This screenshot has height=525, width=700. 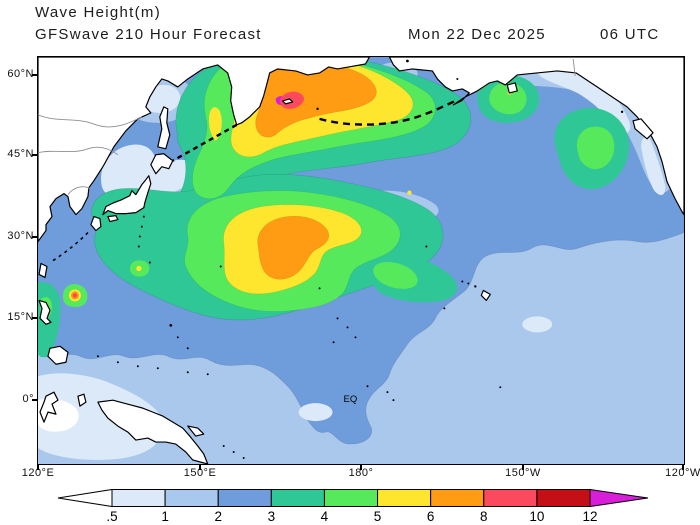 What do you see at coordinates (85, 498) in the screenshot?
I see `colorbar-below-min-arrow` at bounding box center [85, 498].